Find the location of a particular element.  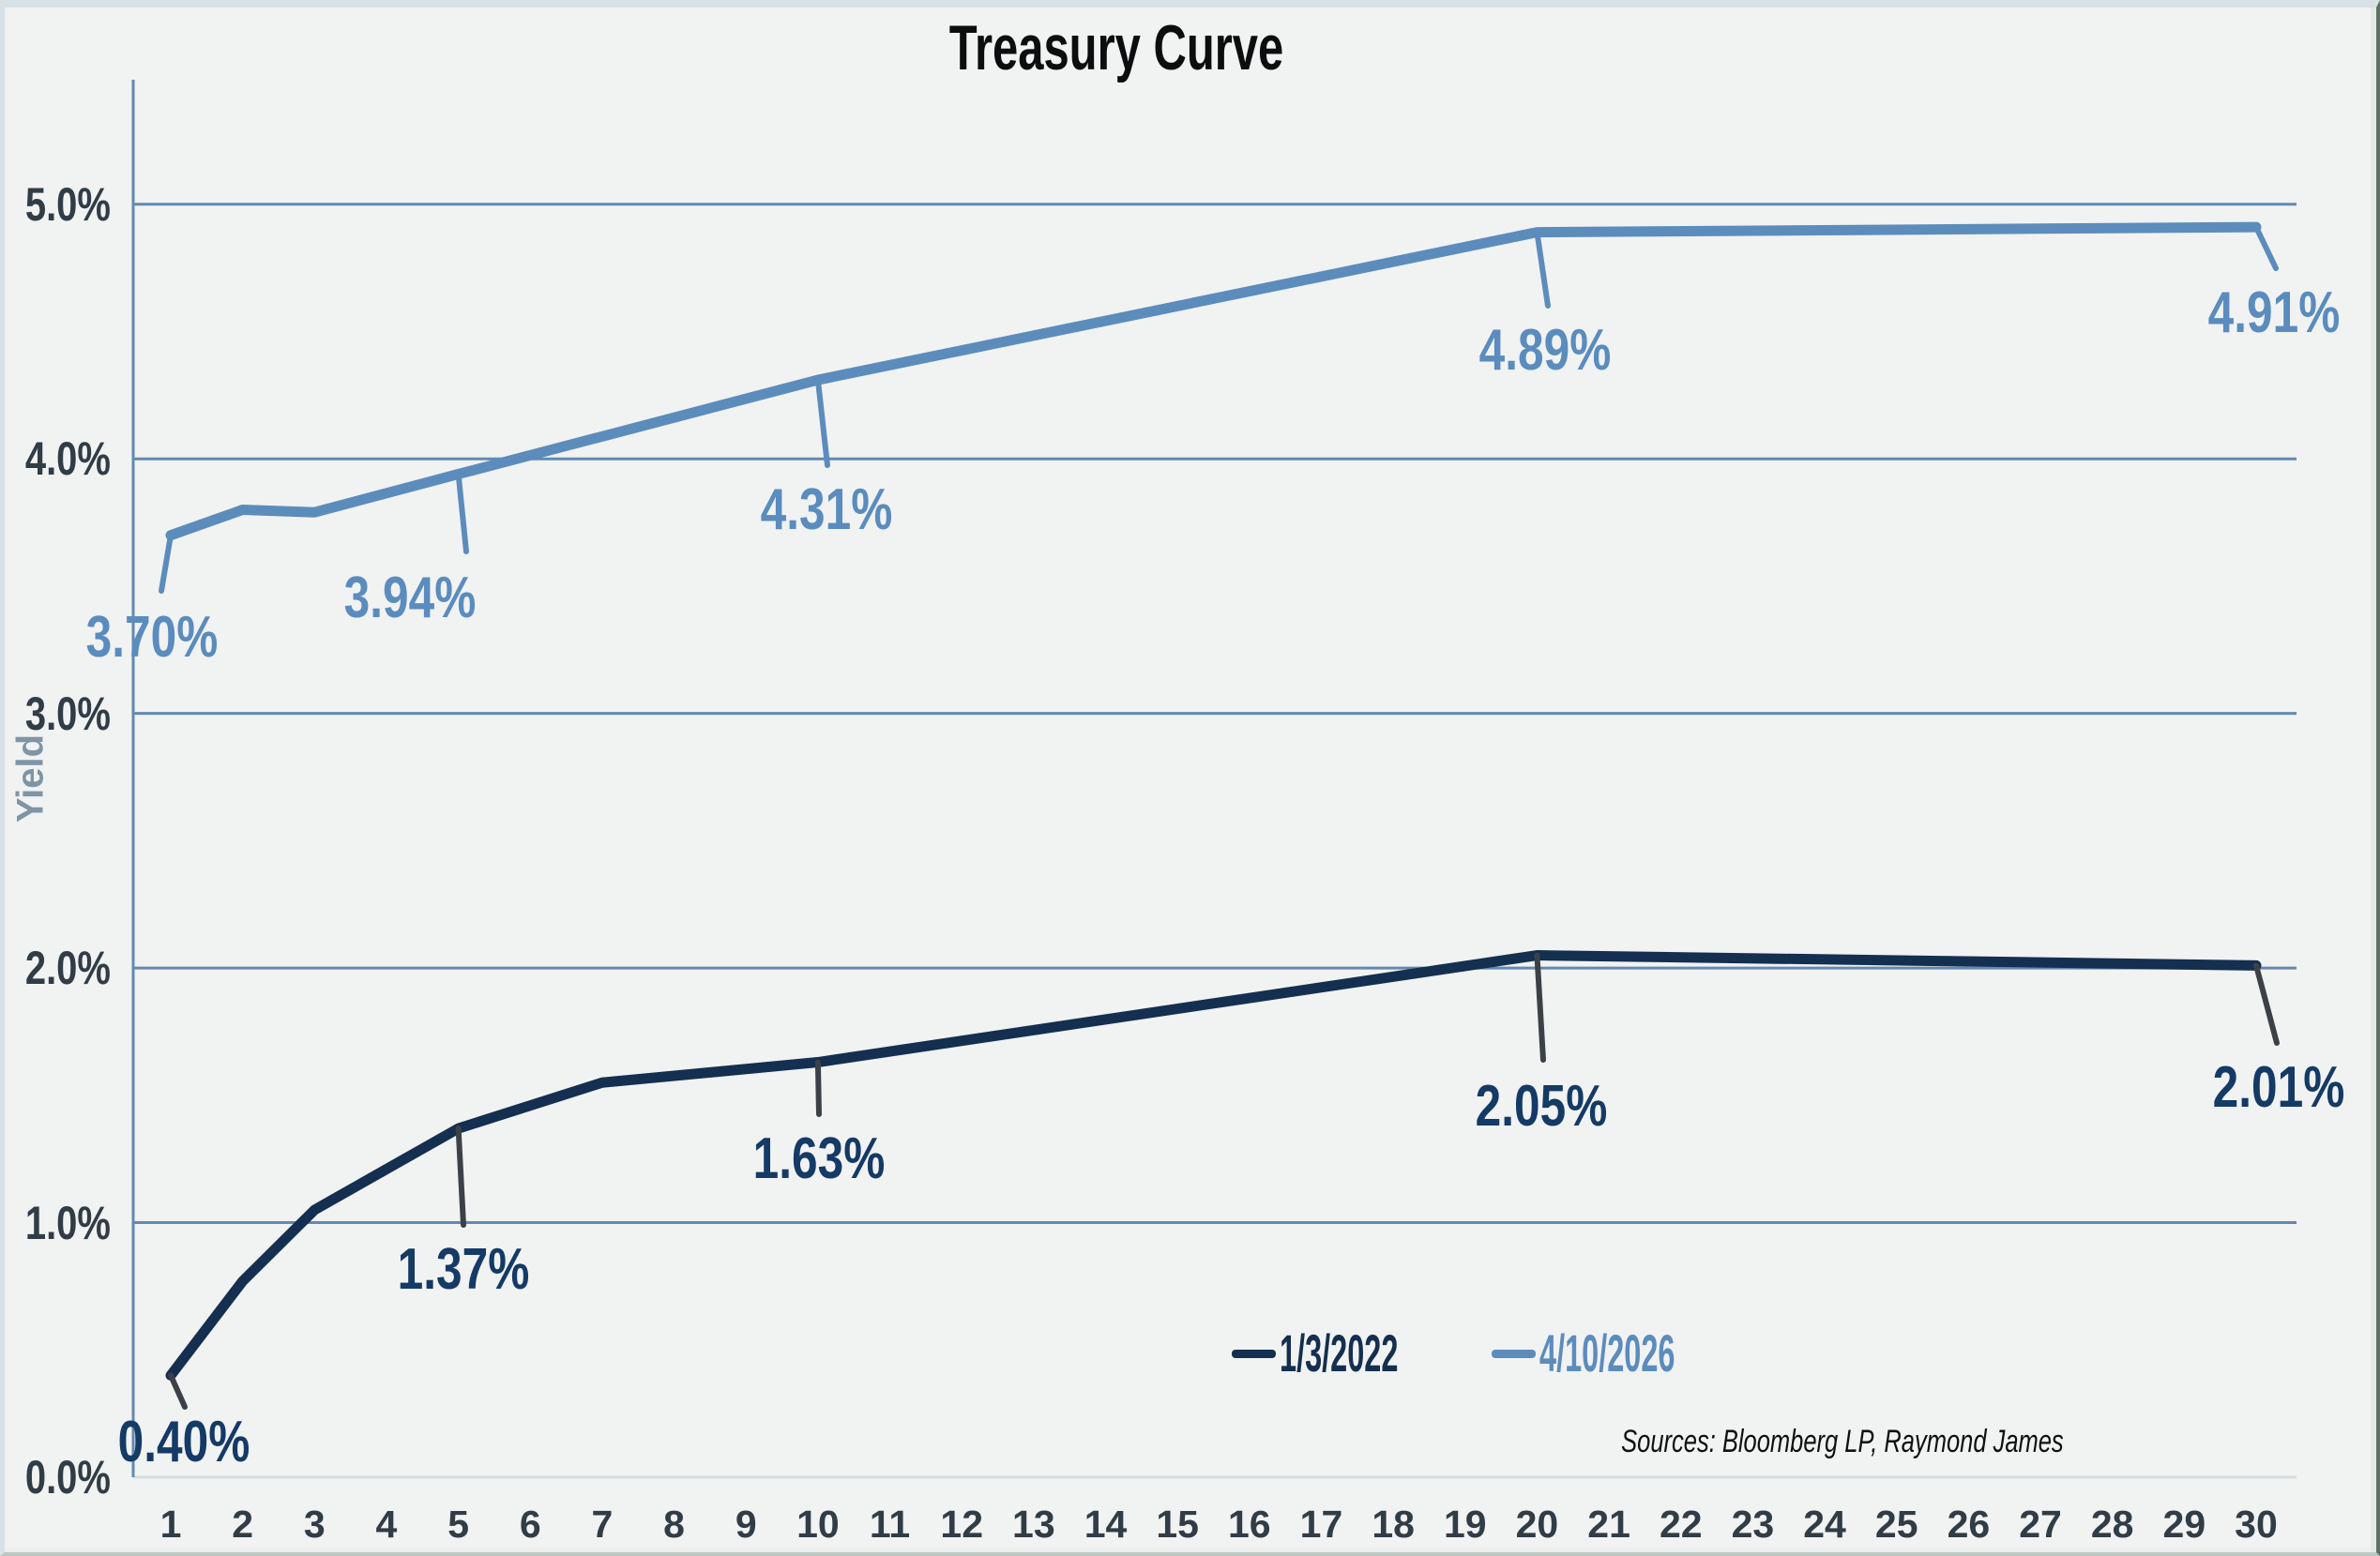

y-tick-label-2.0%: 2.0% is located at coordinates (68, 968).